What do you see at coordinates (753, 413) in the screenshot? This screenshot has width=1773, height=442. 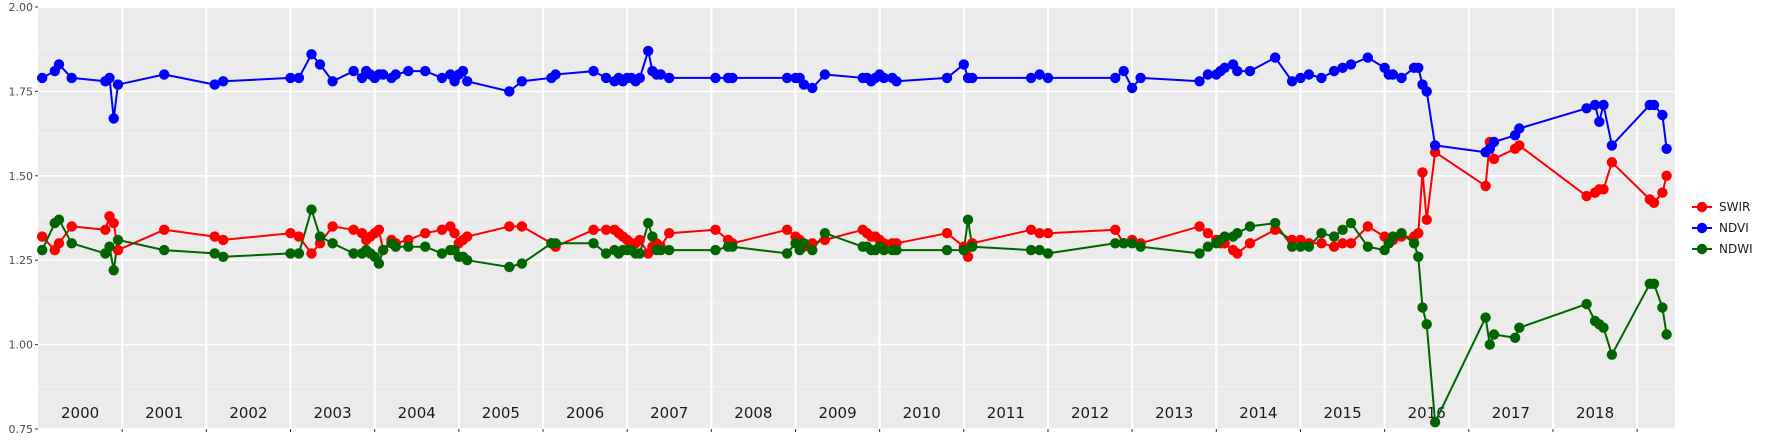 I see `year-label: 2008` at bounding box center [753, 413].